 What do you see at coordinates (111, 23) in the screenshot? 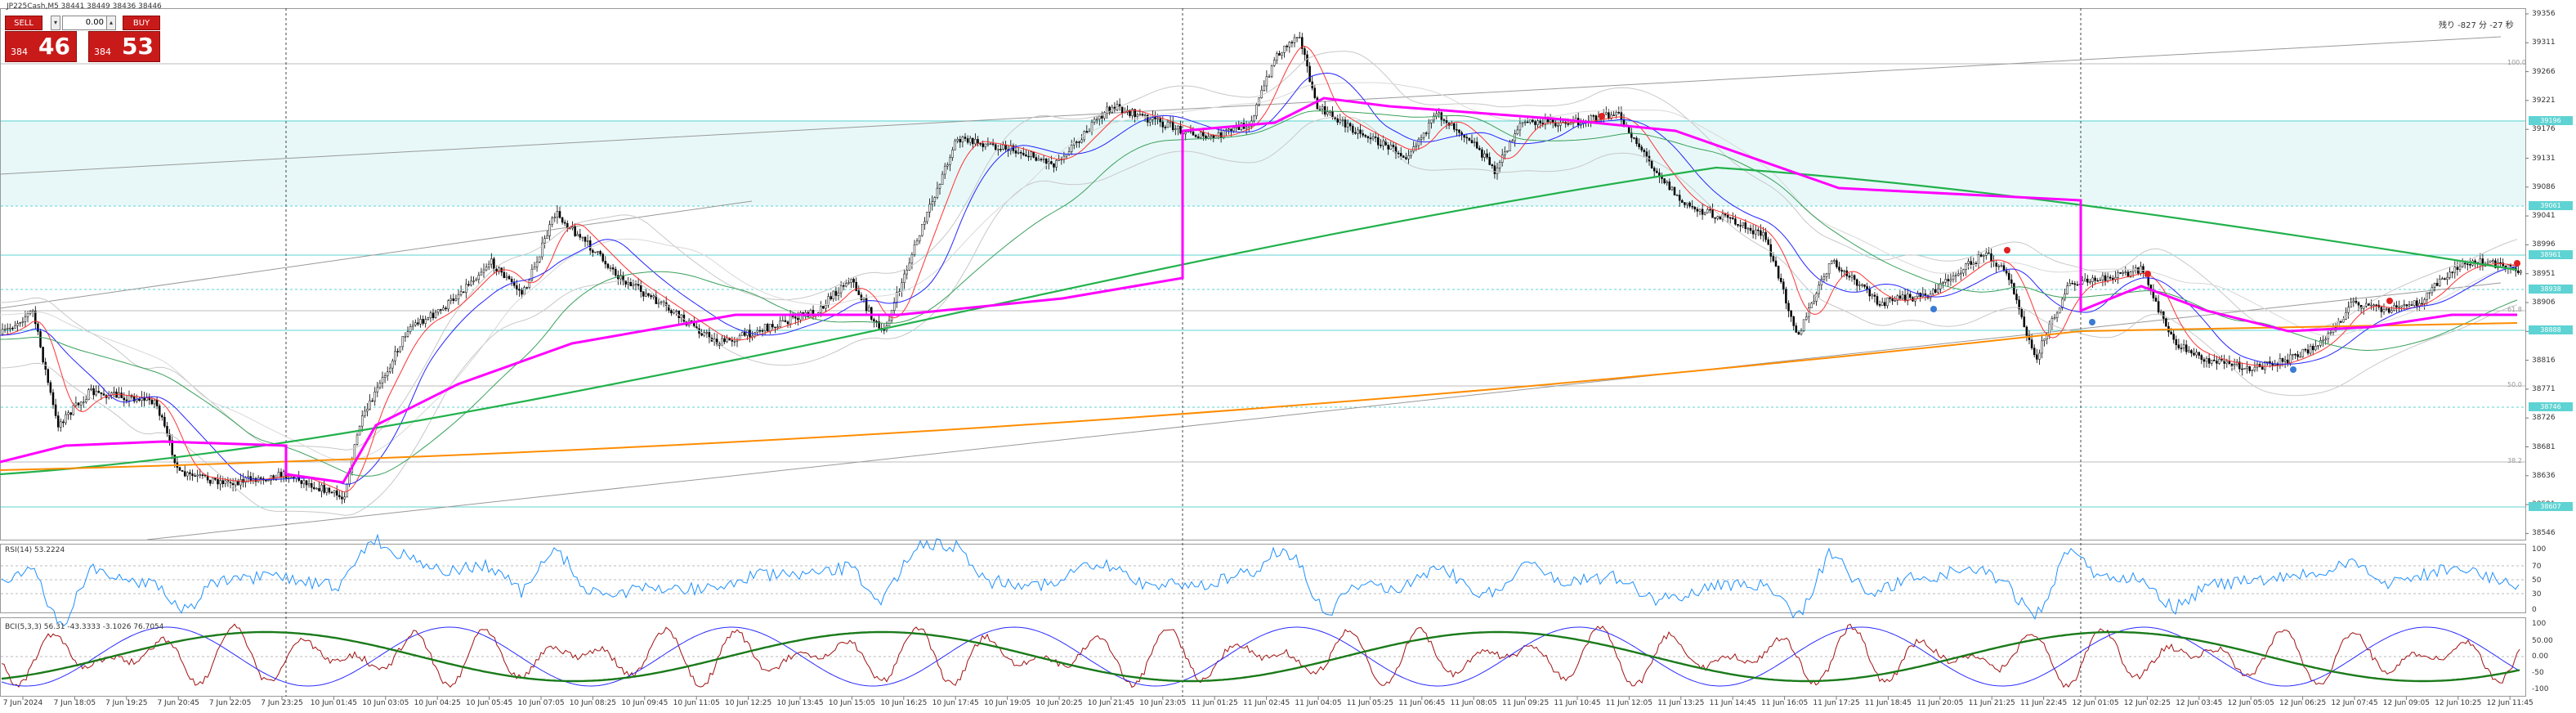
I see `lot-increase-icon: ▴` at bounding box center [111, 23].